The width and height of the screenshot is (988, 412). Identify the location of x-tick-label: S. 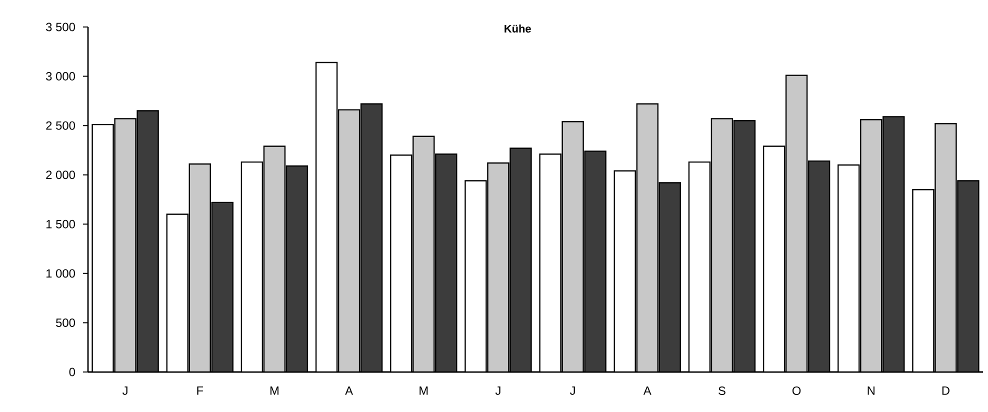
(722, 390).